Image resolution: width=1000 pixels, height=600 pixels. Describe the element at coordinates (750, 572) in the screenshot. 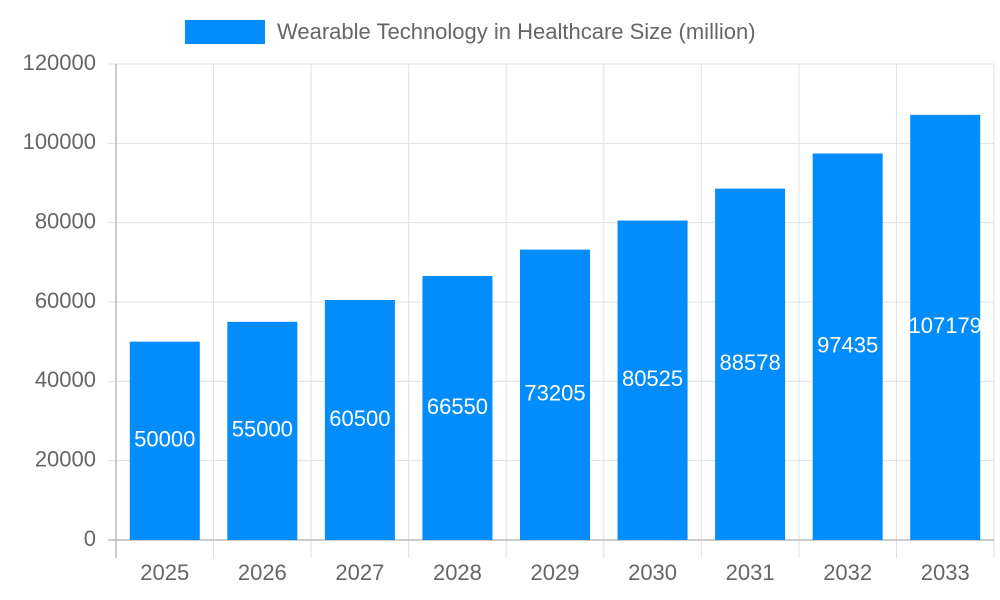

I see `x-tick-label: 2031` at that location.